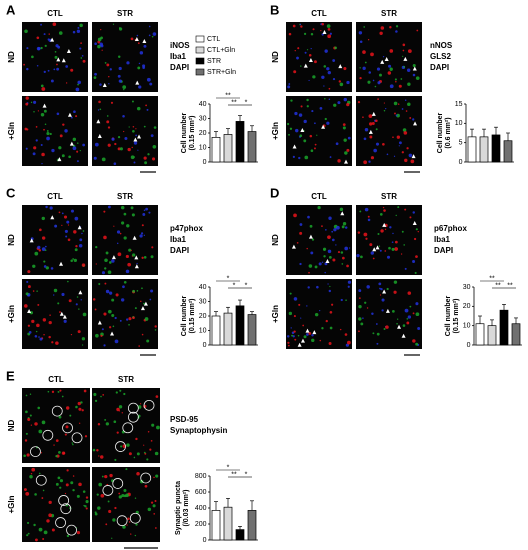 The height and width of the screenshot is (550, 528). Describe the element at coordinates (201, 492) in the screenshot. I see `y-tick-label: 600` at that location.